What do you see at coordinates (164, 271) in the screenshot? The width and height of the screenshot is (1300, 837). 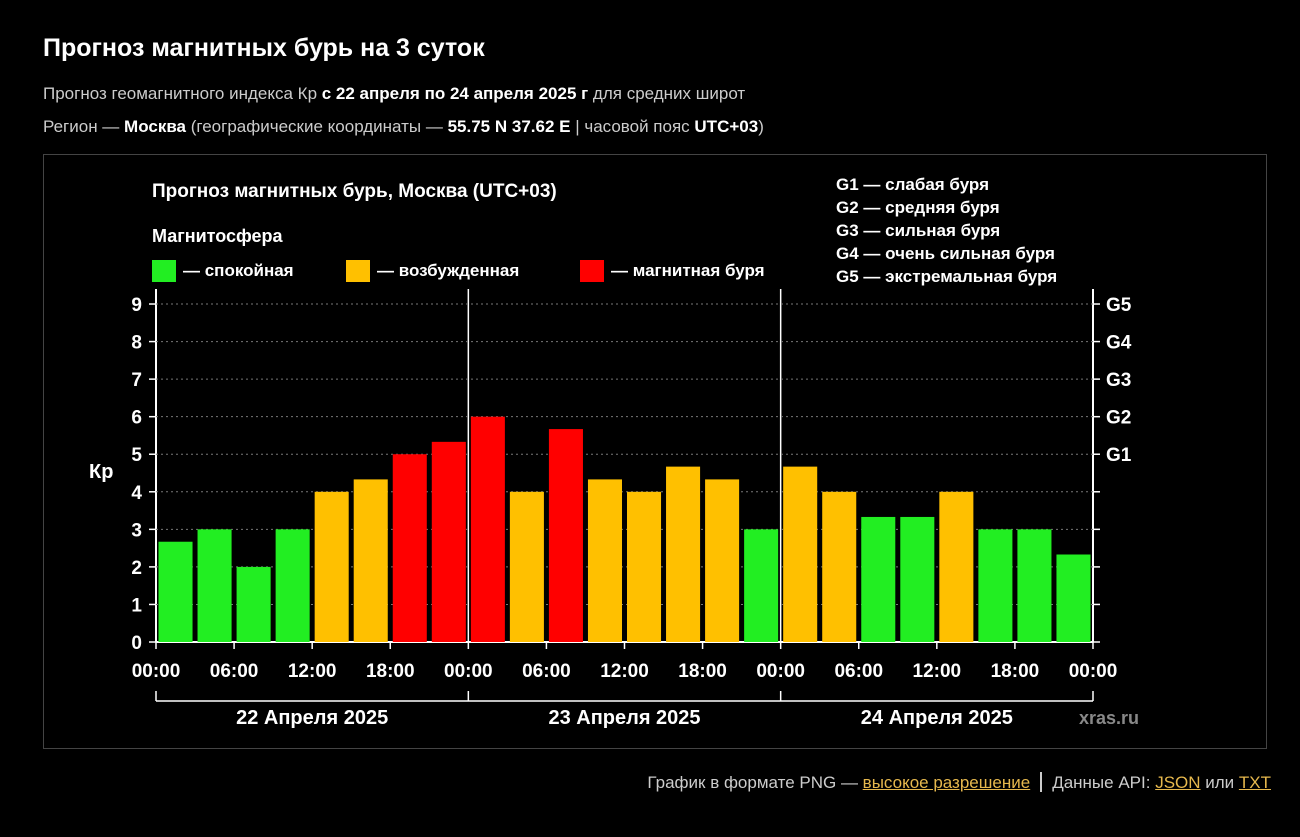 I see `legend-swatch-quiet` at bounding box center [164, 271].